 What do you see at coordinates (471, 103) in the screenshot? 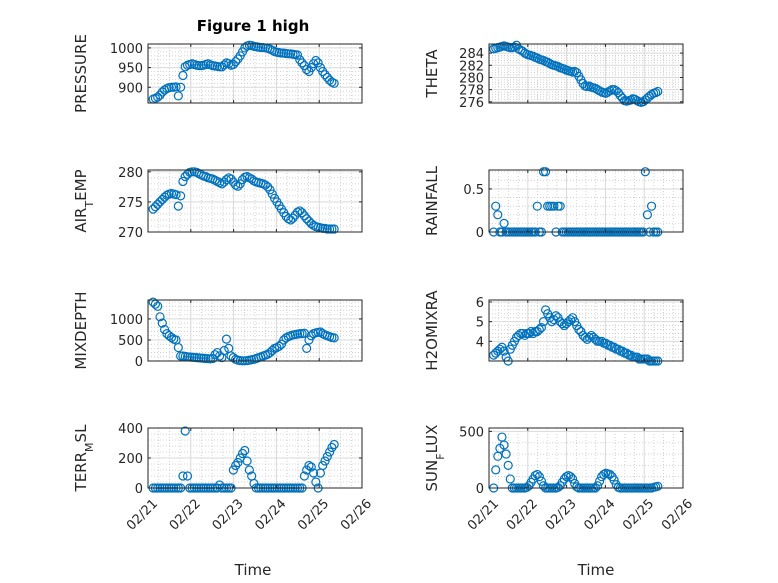
I see `y-tick-label: 276` at bounding box center [471, 103].